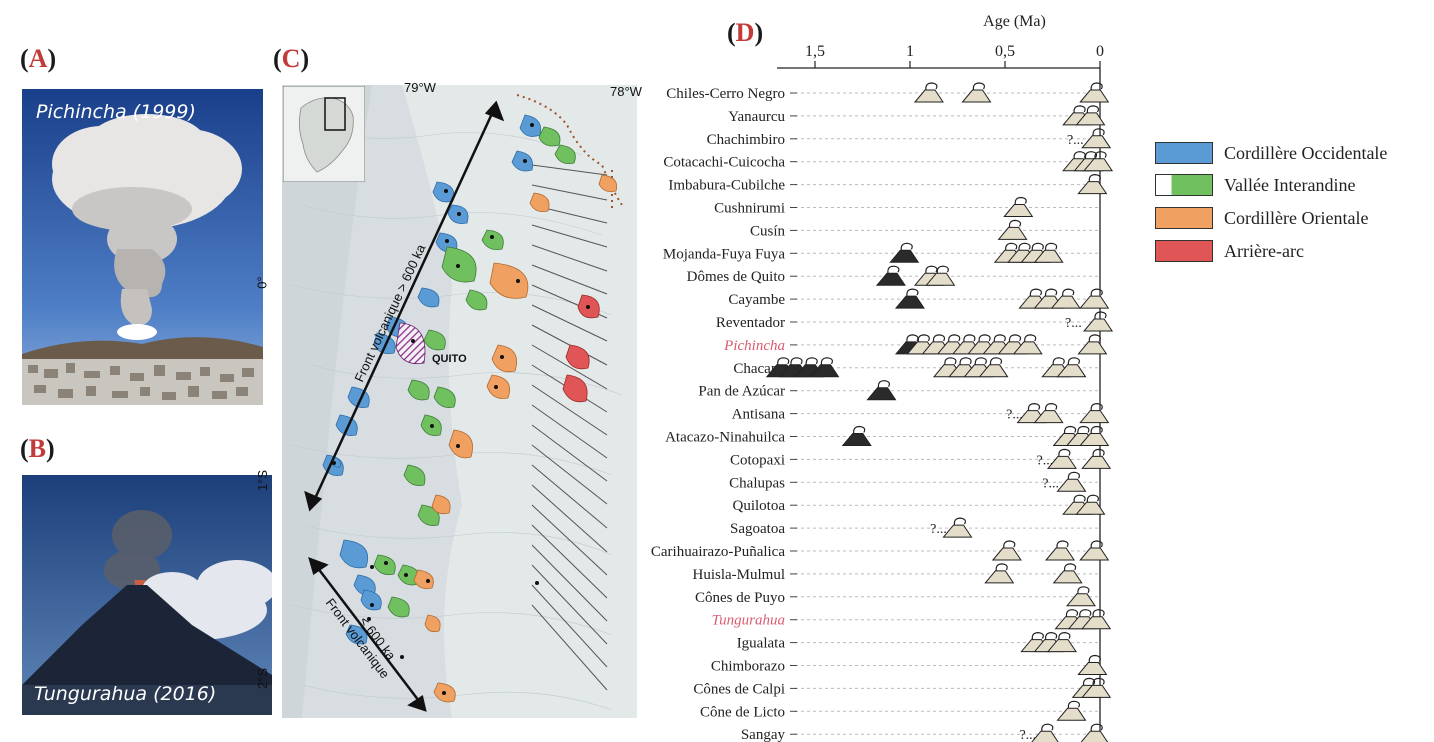 This screenshot has height=742, width=1434. Describe the element at coordinates (736, 277) in the screenshot. I see `volcano-name: Dômes de Quito` at that location.